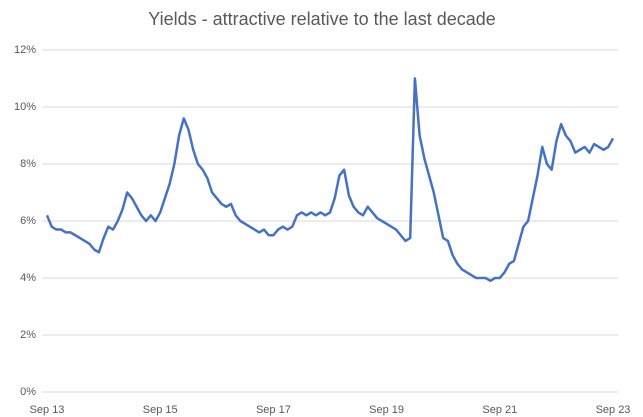  What do you see at coordinates (613, 410) in the screenshot?
I see `x-tick-label: Sep 23` at bounding box center [613, 410].